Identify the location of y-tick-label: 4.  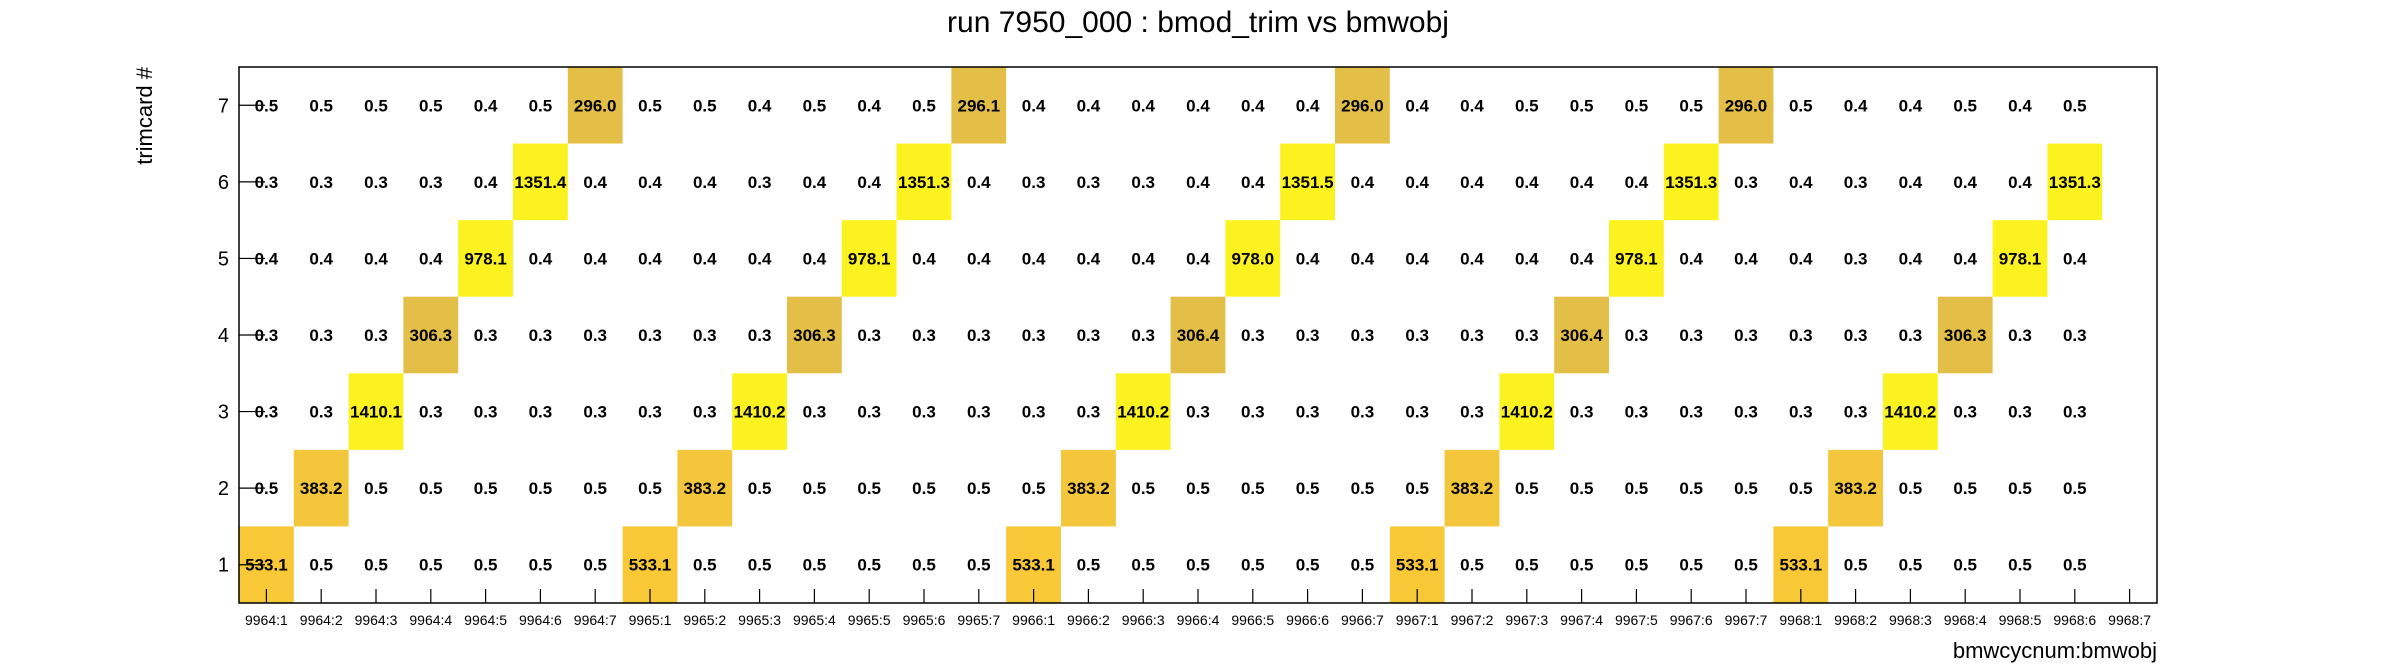
(223, 336).